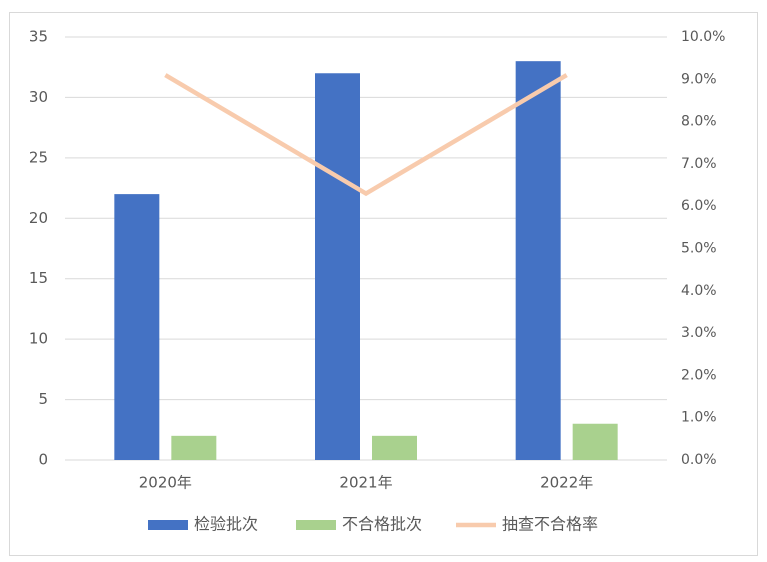  Describe the element at coordinates (699, 249) in the screenshot. I see `y2-tick-label: 5.0%` at that location.